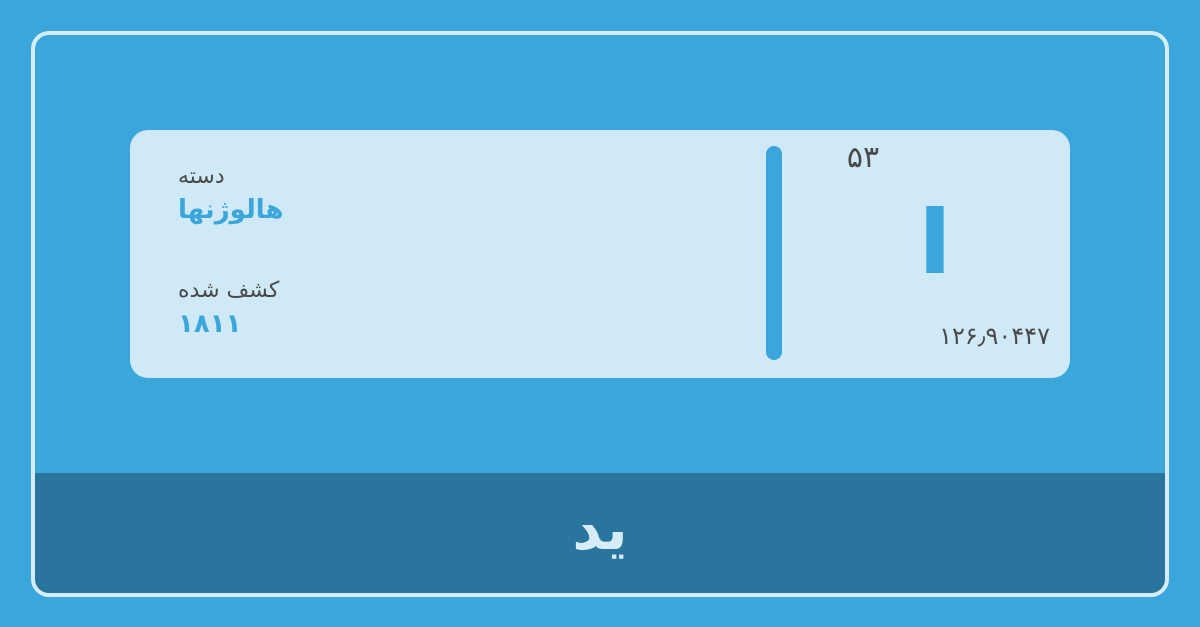 The height and width of the screenshot is (627, 1200). I want to click on element-name: ید, so click(600, 529).